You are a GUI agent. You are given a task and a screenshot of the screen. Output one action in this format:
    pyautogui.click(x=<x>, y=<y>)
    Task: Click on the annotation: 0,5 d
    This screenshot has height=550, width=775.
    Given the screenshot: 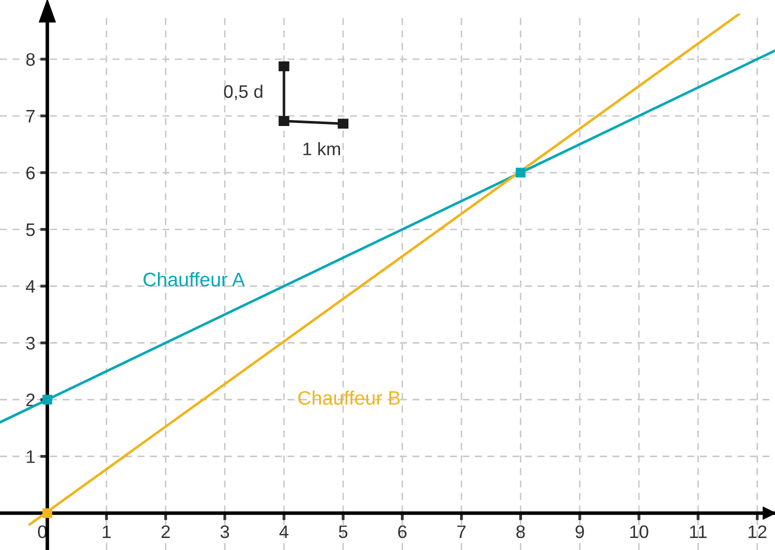 What is the action you would take?
    pyautogui.click(x=243, y=92)
    